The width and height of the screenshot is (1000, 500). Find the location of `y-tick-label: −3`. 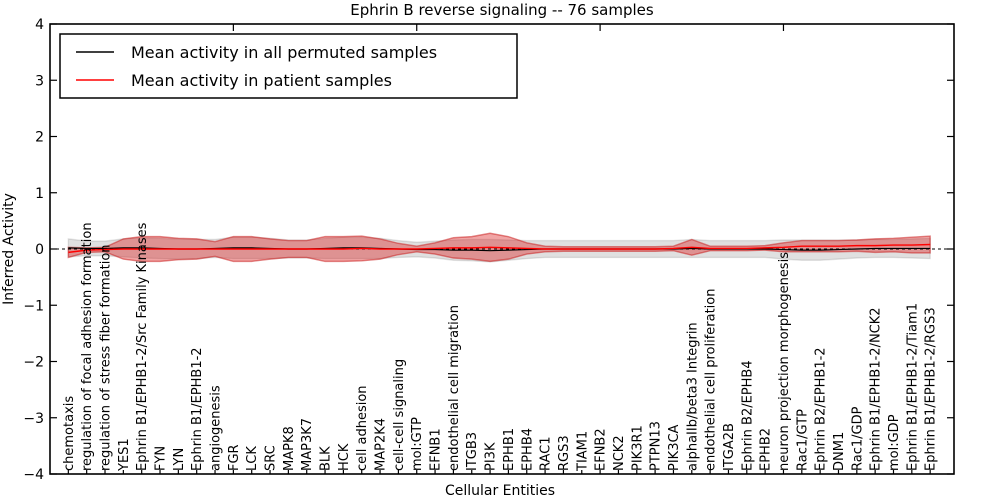

y-tick-label: −3 is located at coordinates (33, 419).